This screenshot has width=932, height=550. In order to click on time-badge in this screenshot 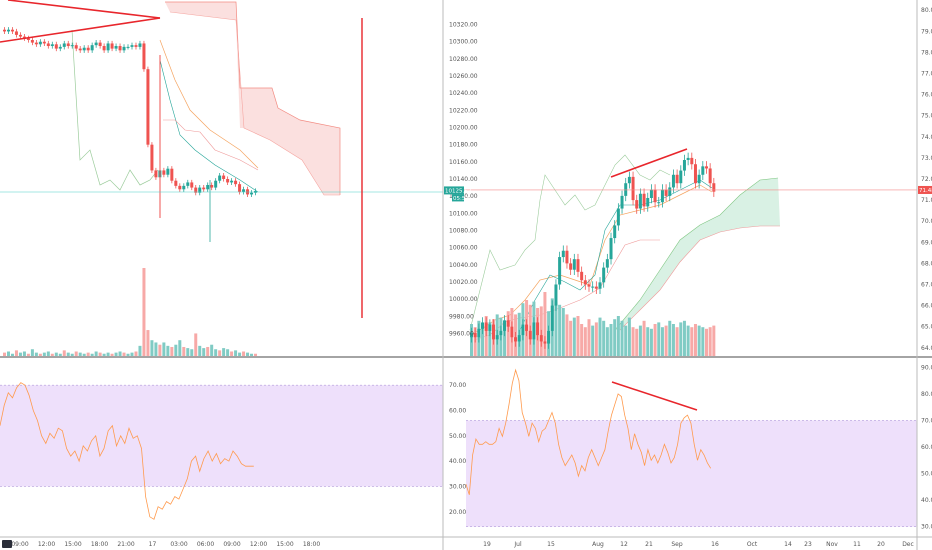, I will do `click(458, 198)`.